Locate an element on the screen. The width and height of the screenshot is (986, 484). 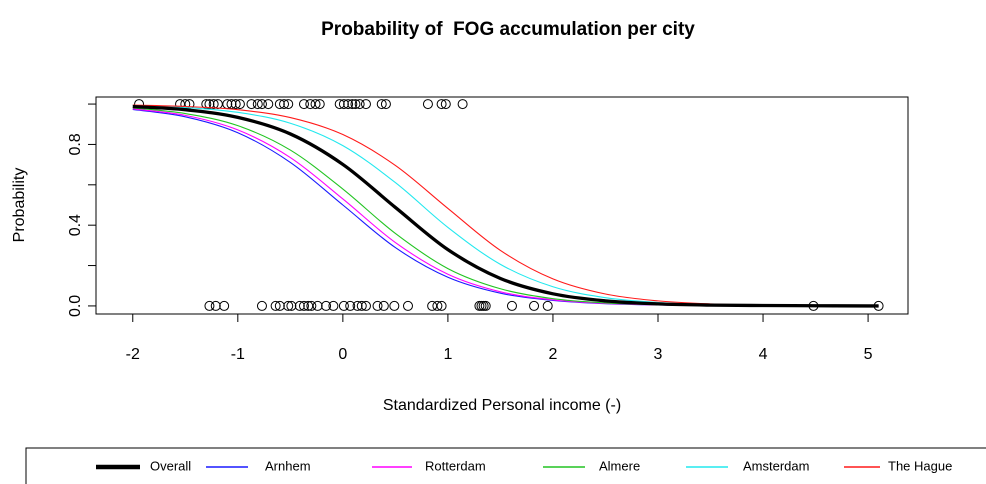
legend-label: Overall is located at coordinates (170, 465).